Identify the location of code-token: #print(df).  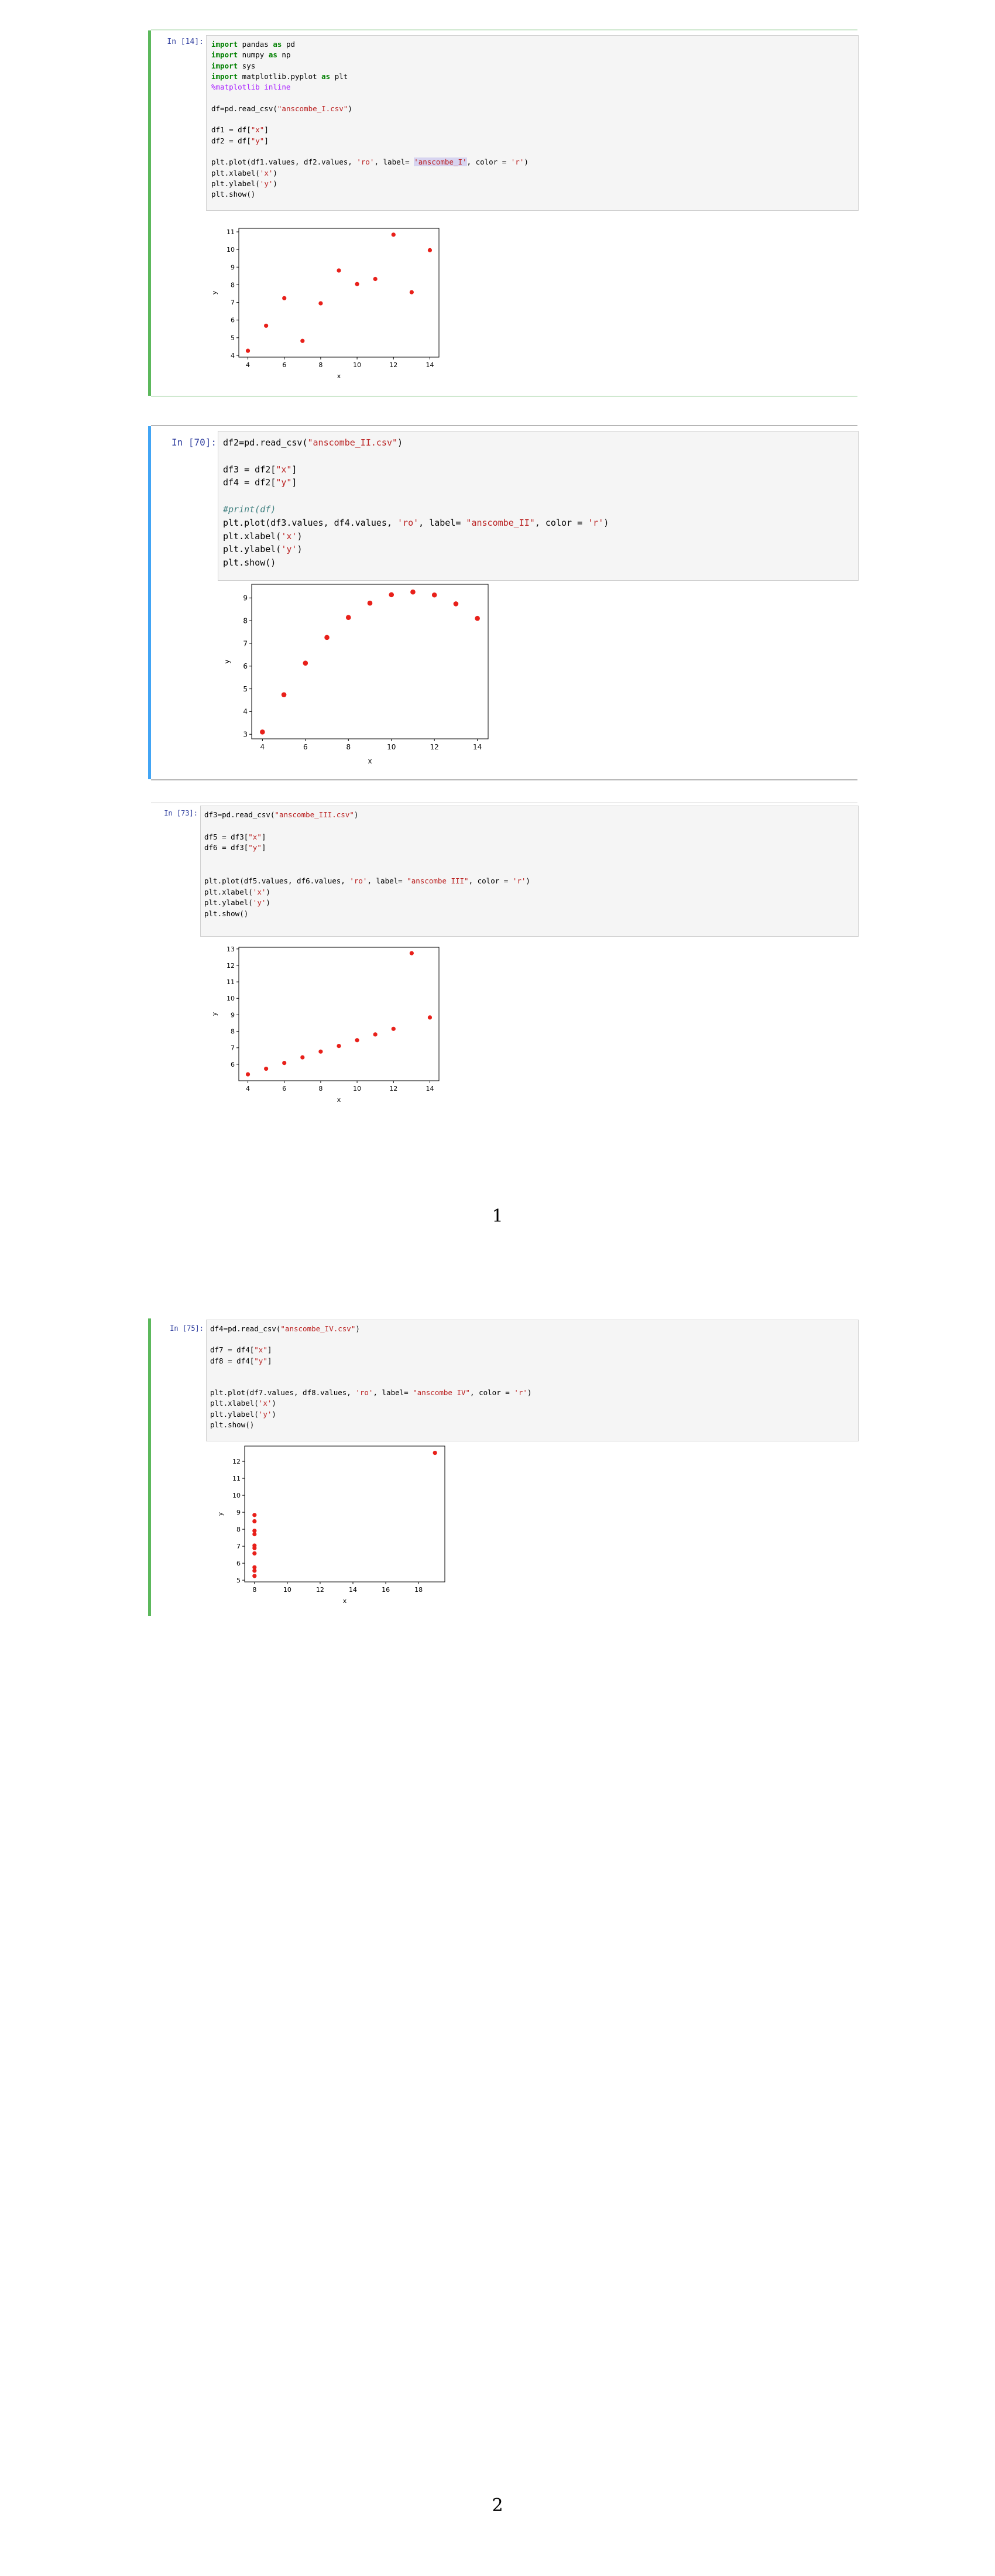
(250, 509).